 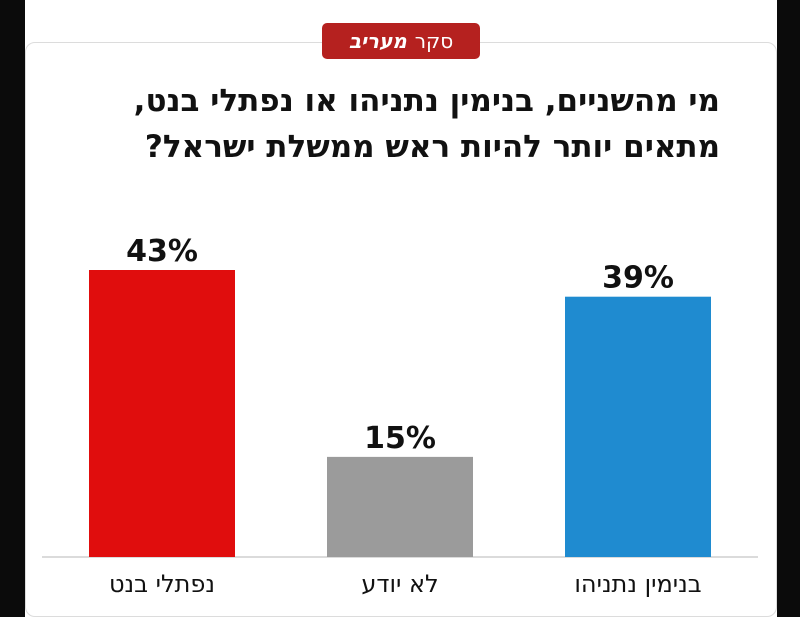 I want to click on badge-prefix: סקר, so click(x=434, y=41).